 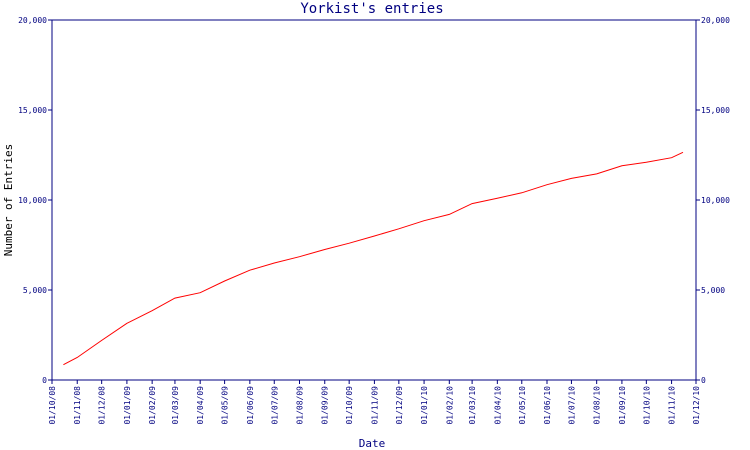 I want to click on y-axis-left: 0 5,000 10,000 15,000 20,000, so click(x=35, y=200).